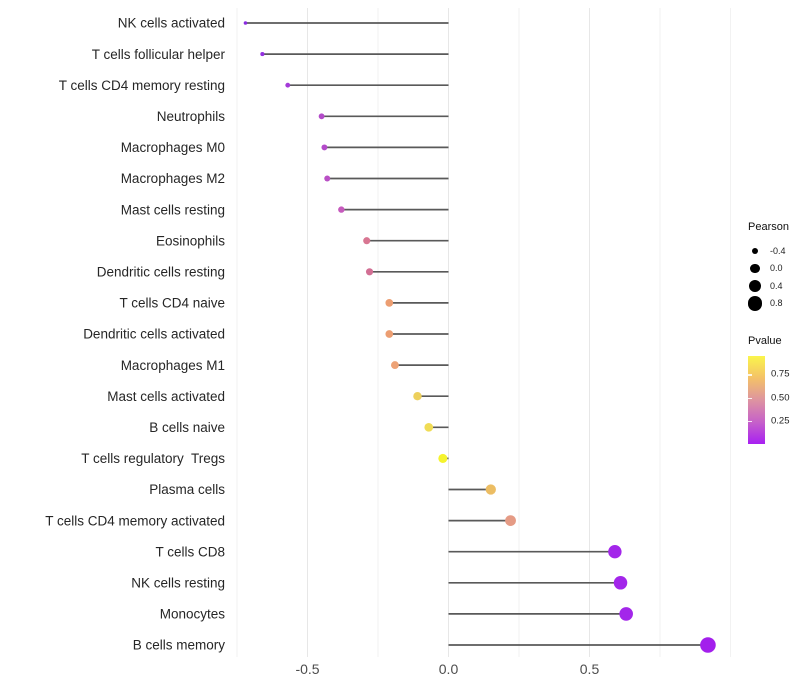 The height and width of the screenshot is (700, 800). What do you see at coordinates (590, 669) in the screenshot?
I see `x-axis-tick-label: 0.5` at bounding box center [590, 669].